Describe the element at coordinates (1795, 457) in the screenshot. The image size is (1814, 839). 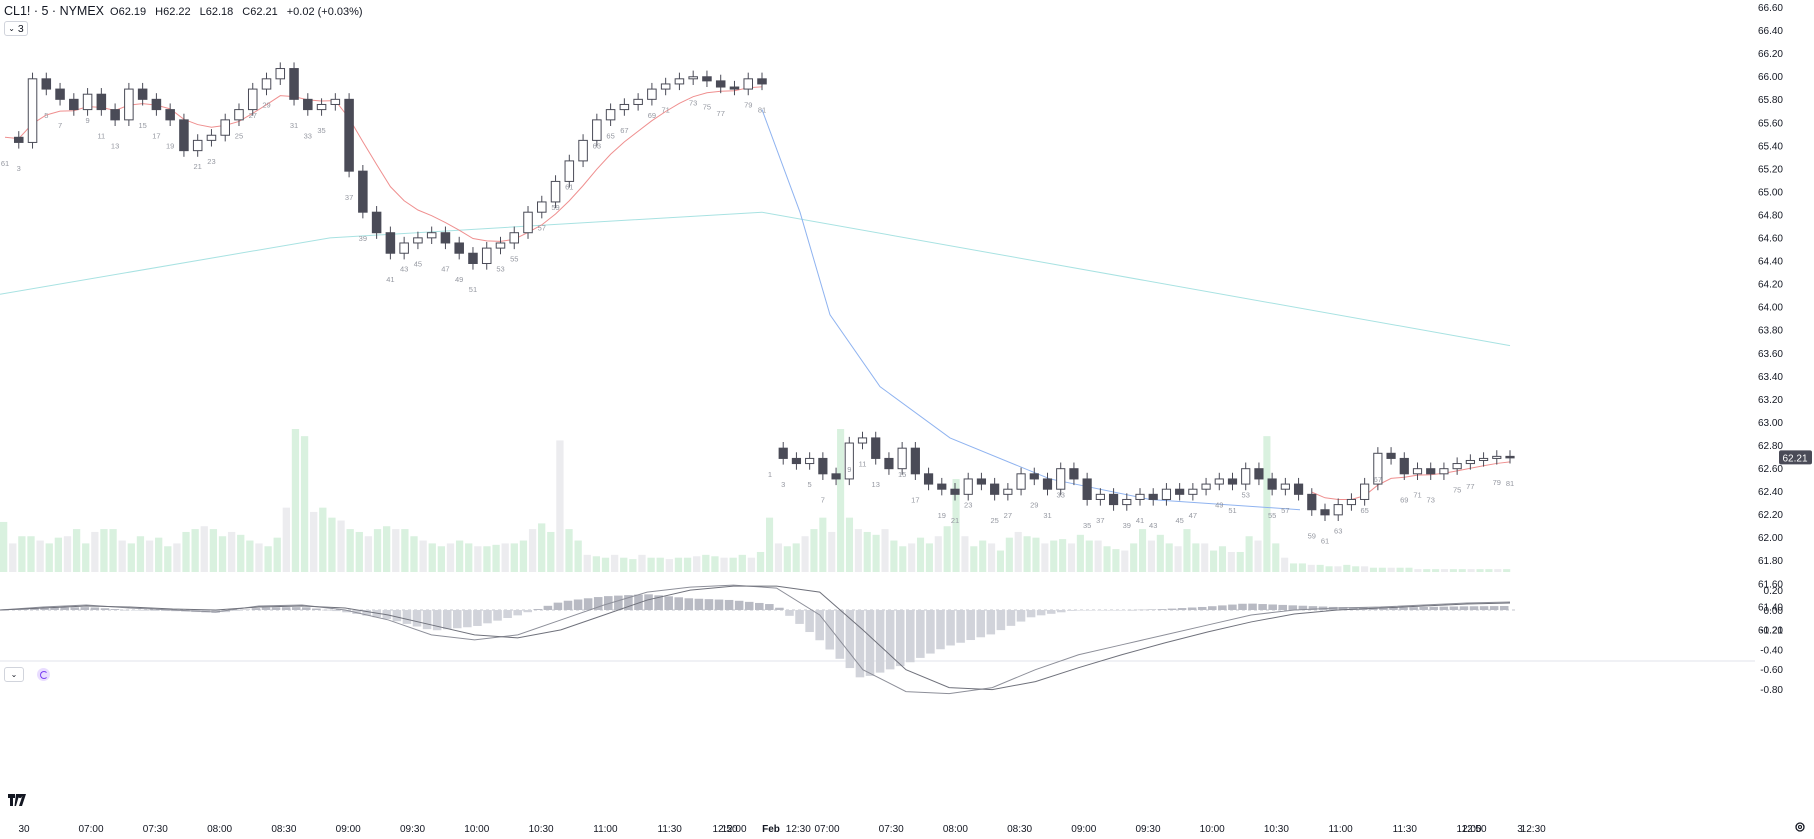
I see `last-price-badge: 62.21` at that location.